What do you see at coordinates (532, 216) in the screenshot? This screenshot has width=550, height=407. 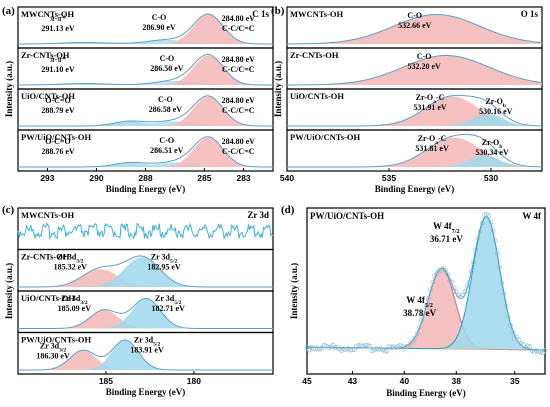 I see `panel-title: W 4f` at bounding box center [532, 216].